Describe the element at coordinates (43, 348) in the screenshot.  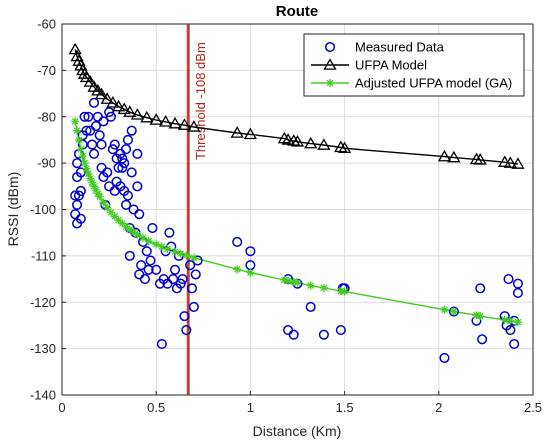
I see `y-tick-label: -130` at that location.